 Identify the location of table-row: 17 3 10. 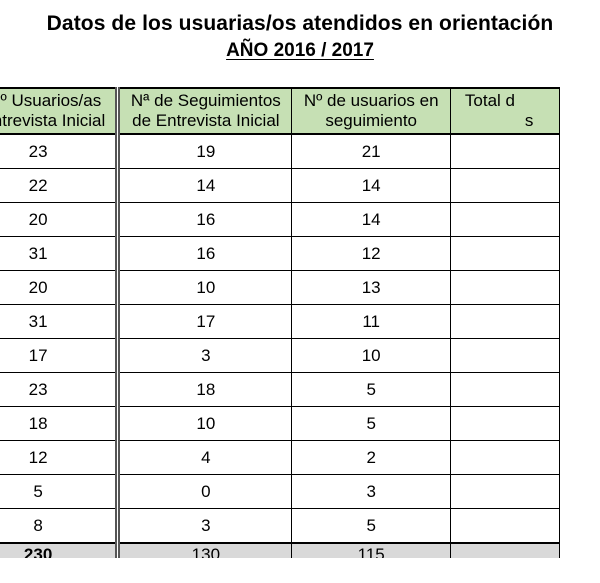
(280, 355).